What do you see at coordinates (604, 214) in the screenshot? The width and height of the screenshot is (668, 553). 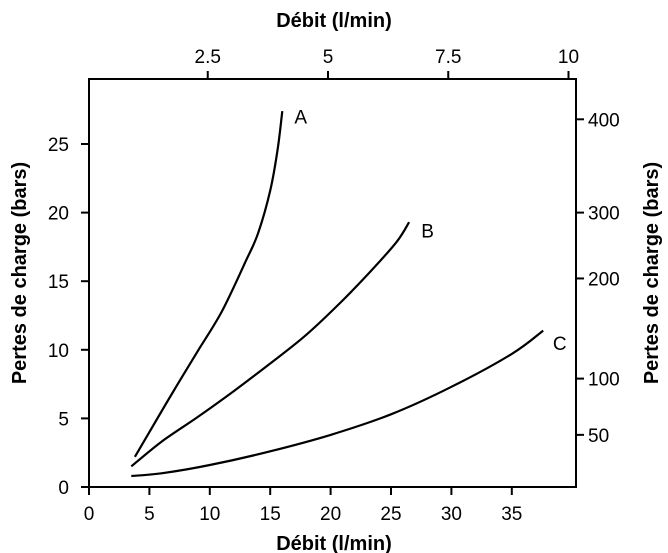 I see `y-right-tick-label: 300` at bounding box center [604, 214].